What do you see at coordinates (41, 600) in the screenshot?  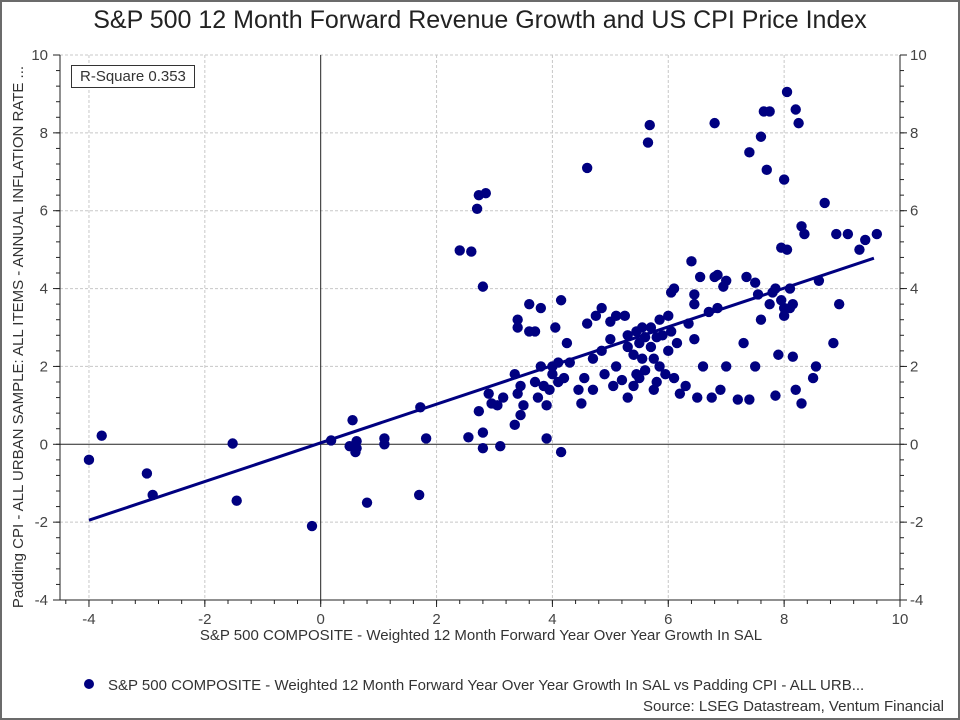 I see `y-tick-label-left: -4` at bounding box center [41, 600].